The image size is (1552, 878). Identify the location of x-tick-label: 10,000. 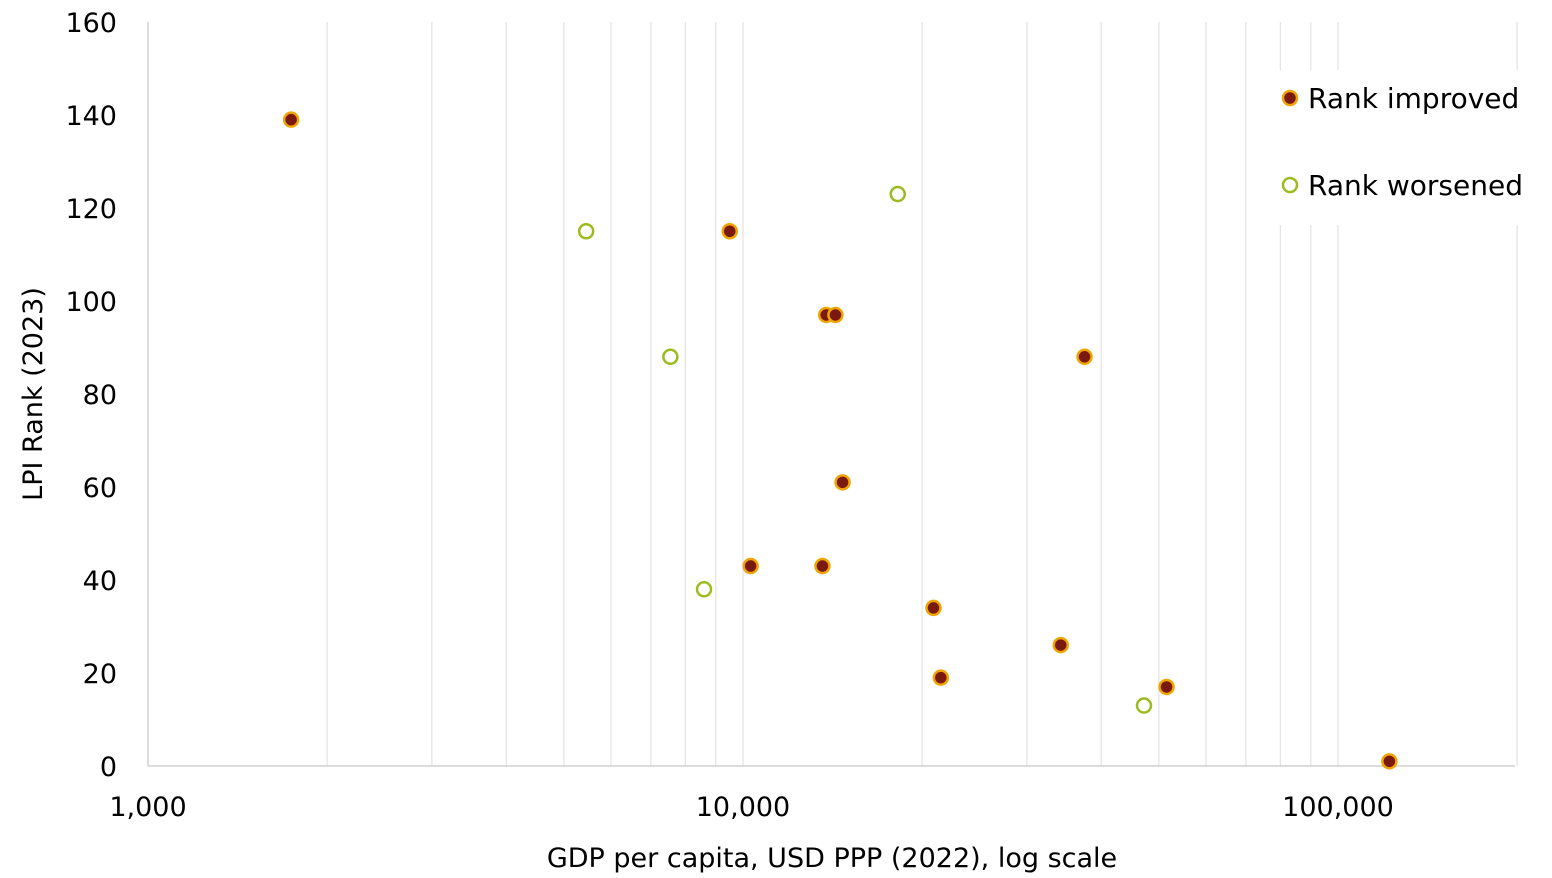
(743, 807).